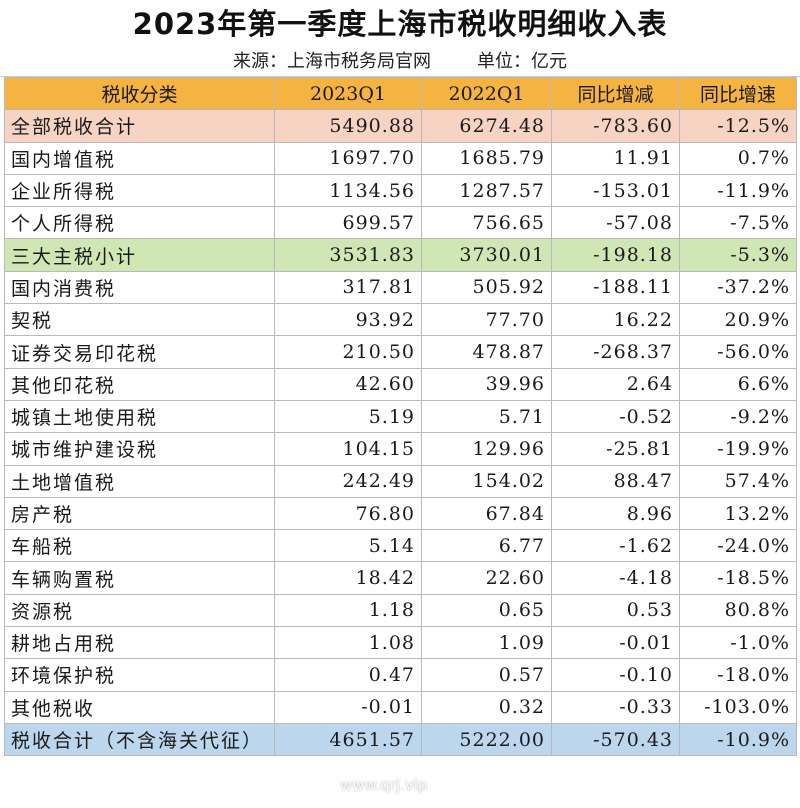 The width and height of the screenshot is (800, 808). What do you see at coordinates (738, 643) in the screenshot?
I see `cell-yoy-rate: -1.0%` at bounding box center [738, 643].